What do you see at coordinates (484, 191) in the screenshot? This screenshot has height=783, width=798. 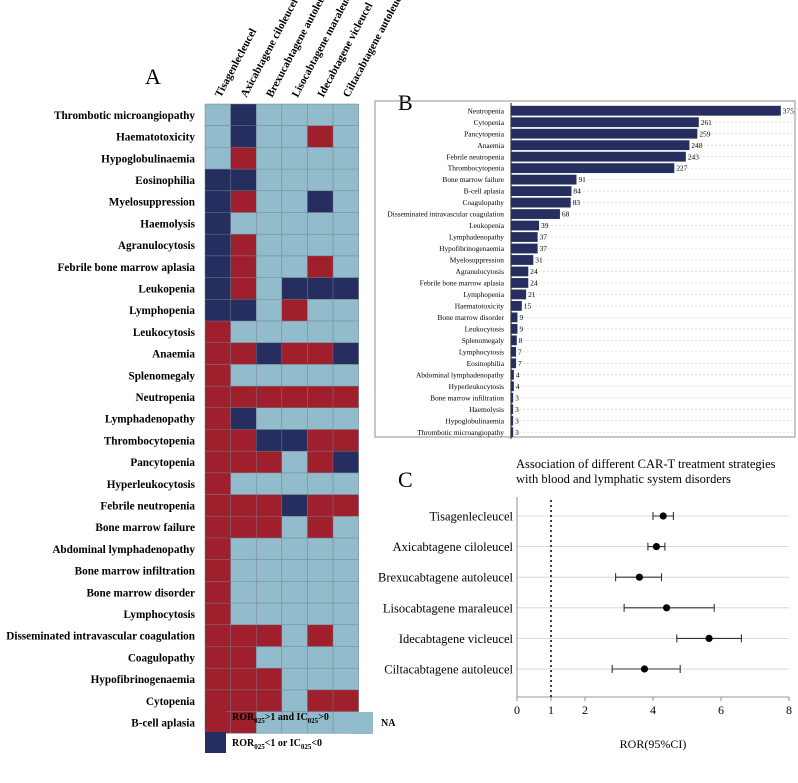 I see `bar-category-label: B-cell aplasia` at bounding box center [484, 191].